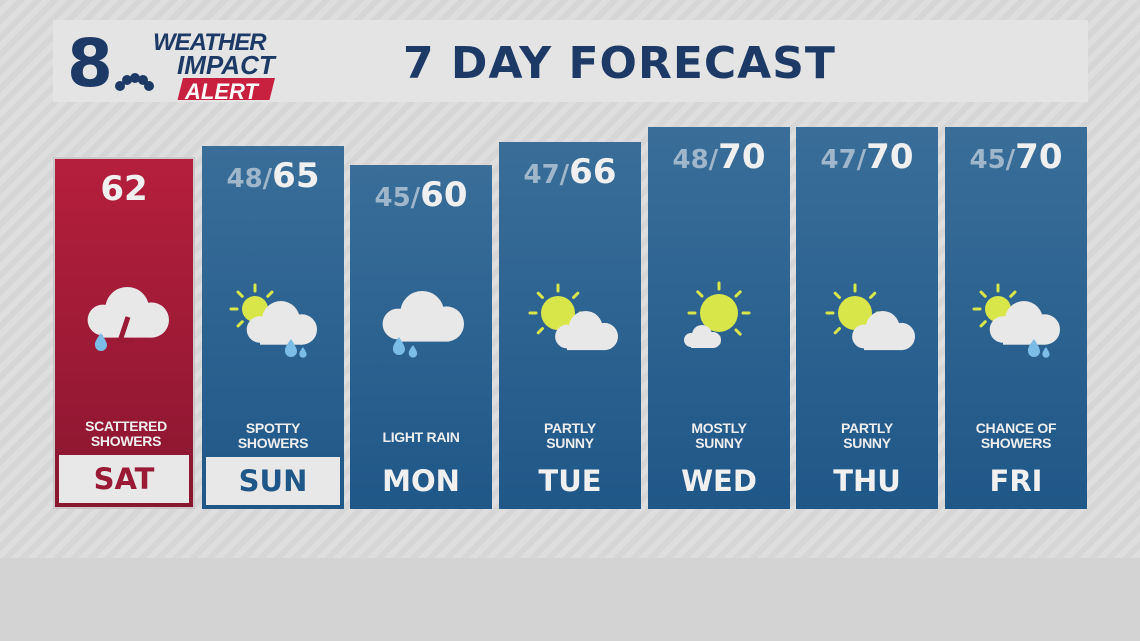  Describe the element at coordinates (1016, 435) in the screenshot. I see `condition-label: CHANCE OF SHOWERS` at that location.